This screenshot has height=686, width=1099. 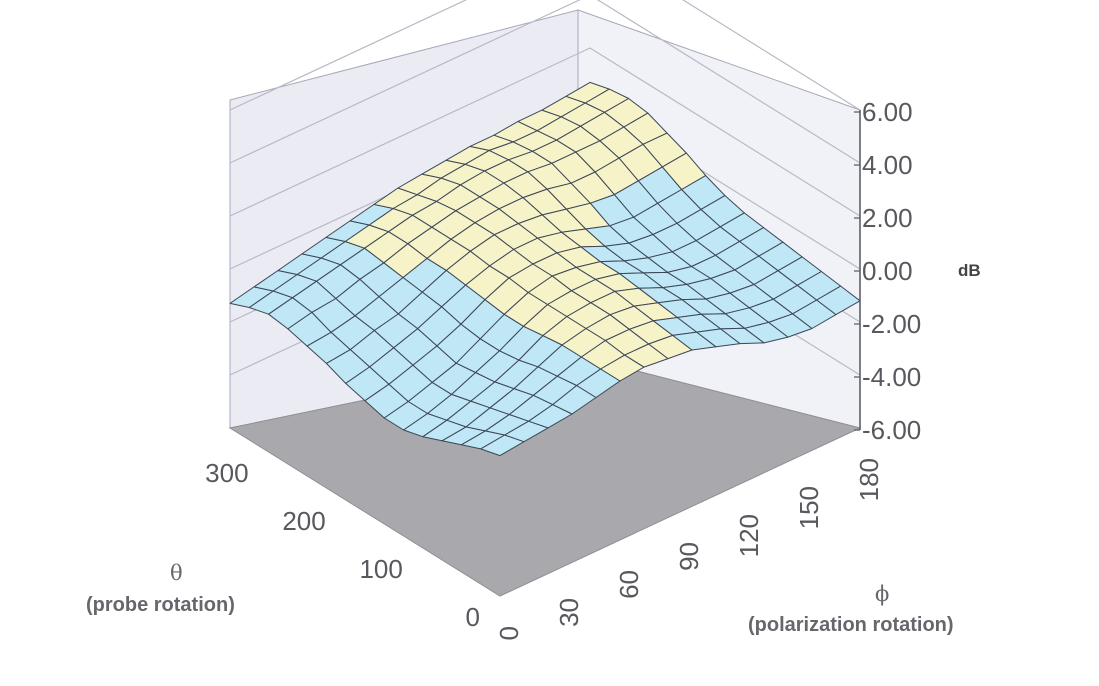 I want to click on z-tick-label: 2.00, so click(x=887, y=218).